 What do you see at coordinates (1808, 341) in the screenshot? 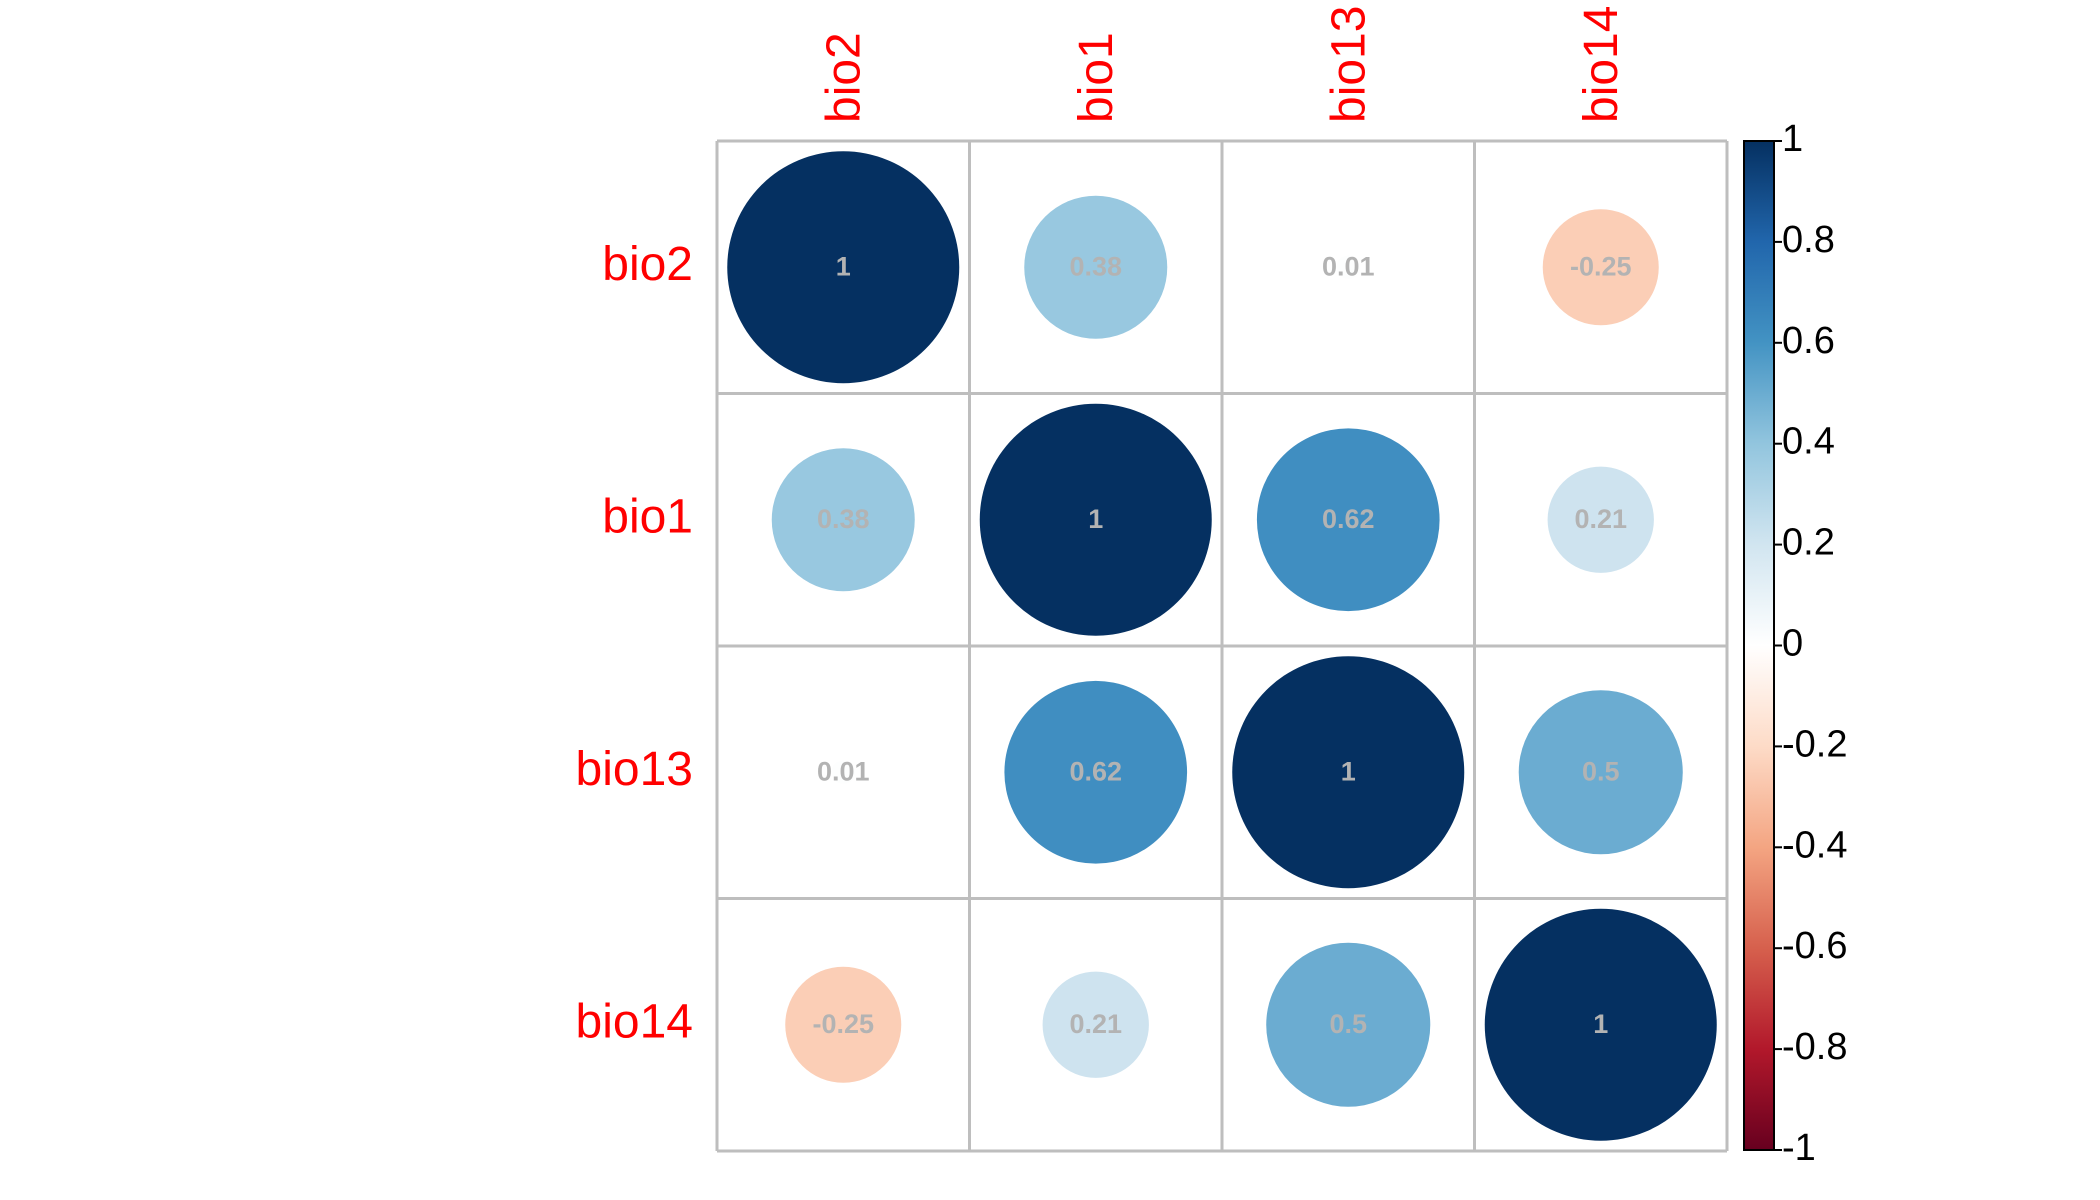
I see `legend-tick-label: 0.6` at bounding box center [1808, 341].